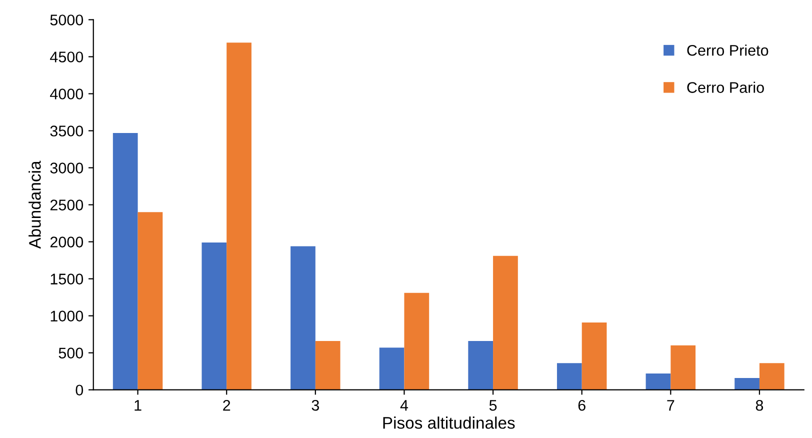 This screenshot has width=812, height=438. Describe the element at coordinates (67, 242) in the screenshot. I see `y-tick-label: 2000` at that location.